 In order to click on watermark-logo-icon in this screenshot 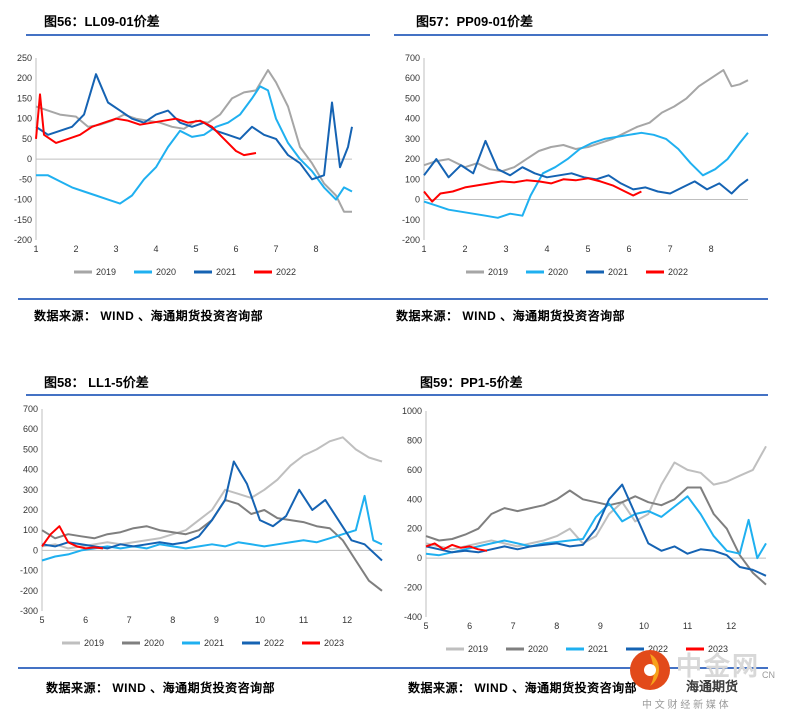, I will do `click(650, 670)`.